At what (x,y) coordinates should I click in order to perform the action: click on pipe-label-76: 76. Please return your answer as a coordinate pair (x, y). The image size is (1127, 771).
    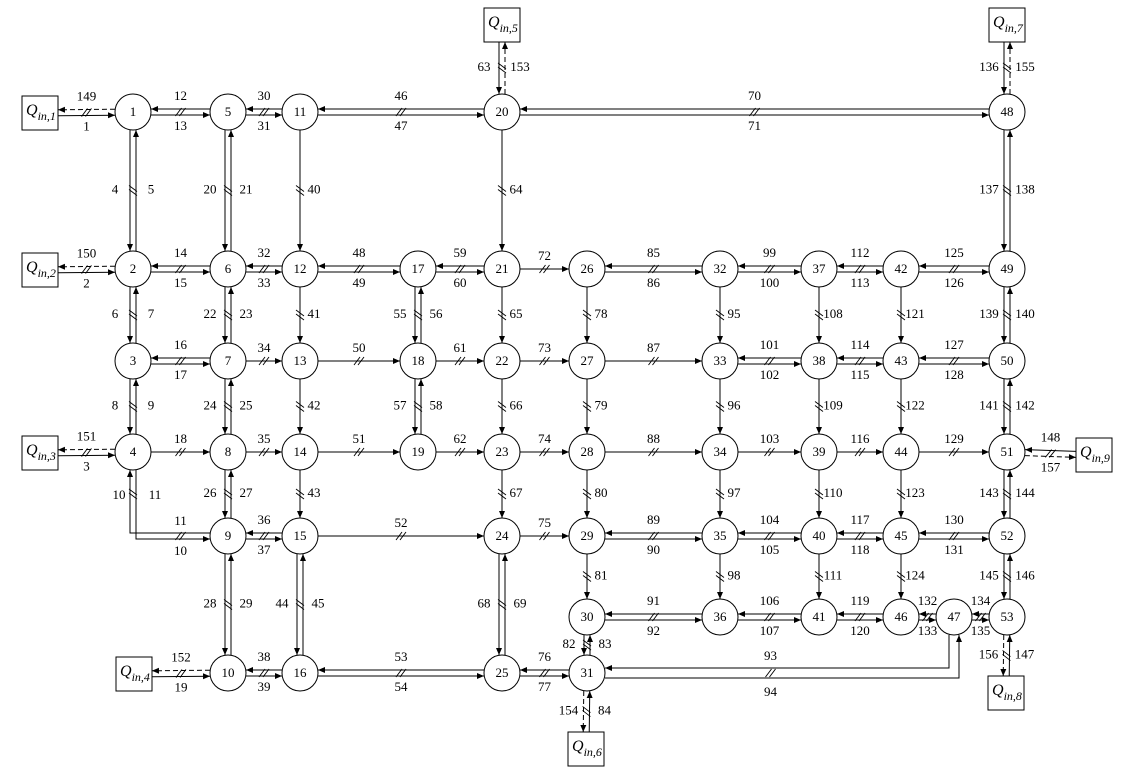
    Looking at the image, I should click on (545, 656).